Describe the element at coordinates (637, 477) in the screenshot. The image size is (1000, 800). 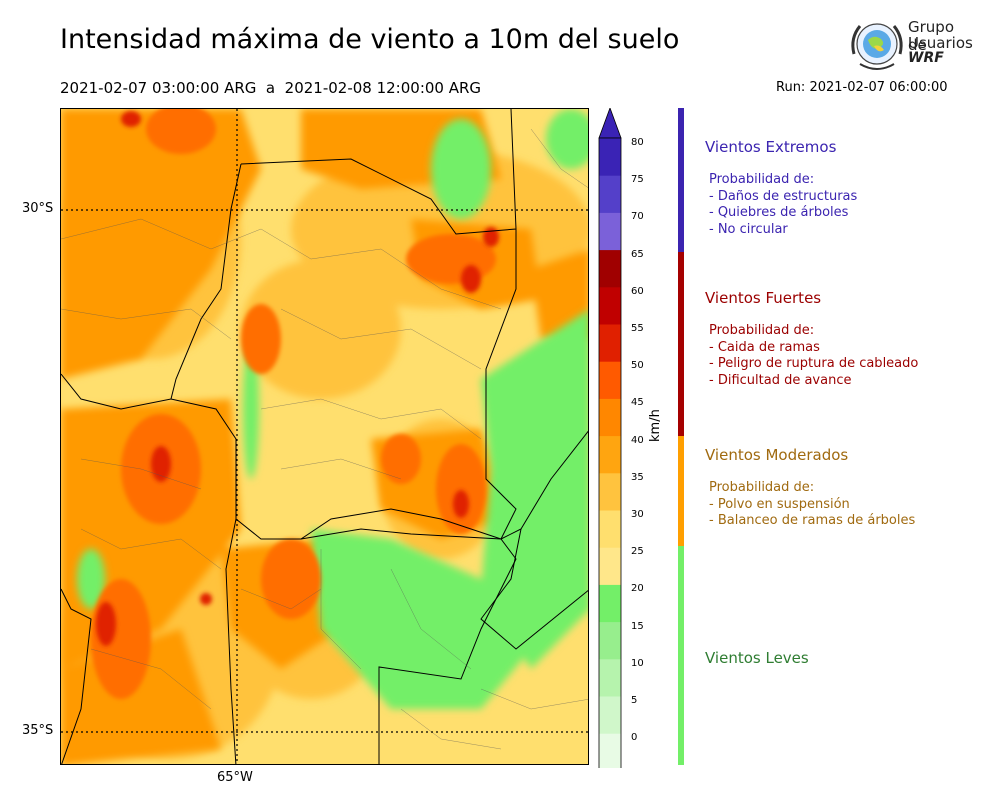
I see `colorbar-tick-label: 35` at that location.